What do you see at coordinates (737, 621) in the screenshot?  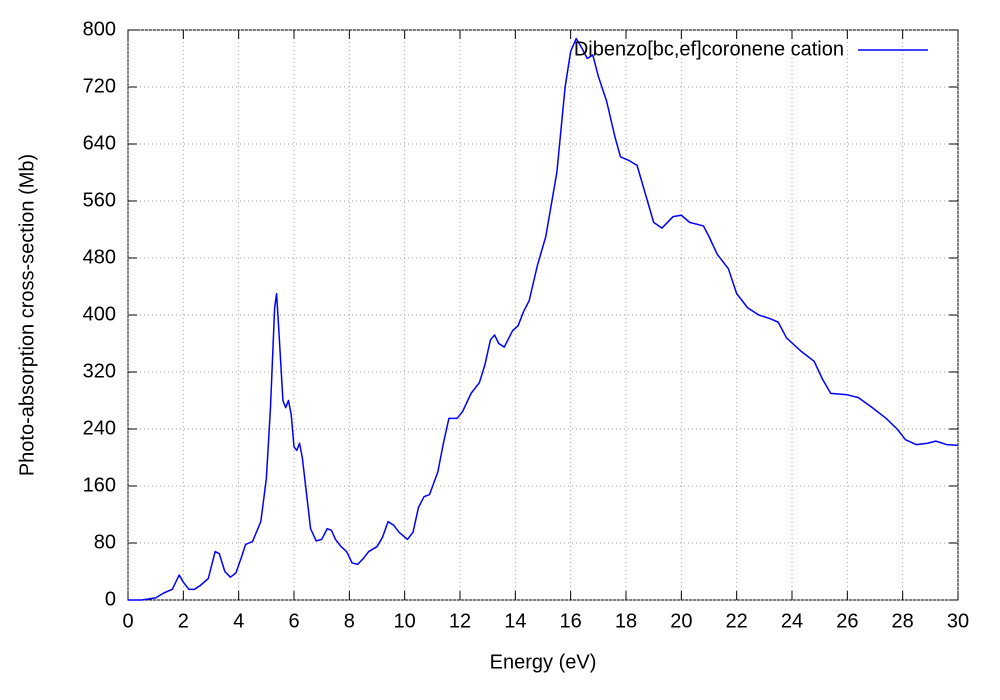 I see `x-tick-label: 22` at bounding box center [737, 621].